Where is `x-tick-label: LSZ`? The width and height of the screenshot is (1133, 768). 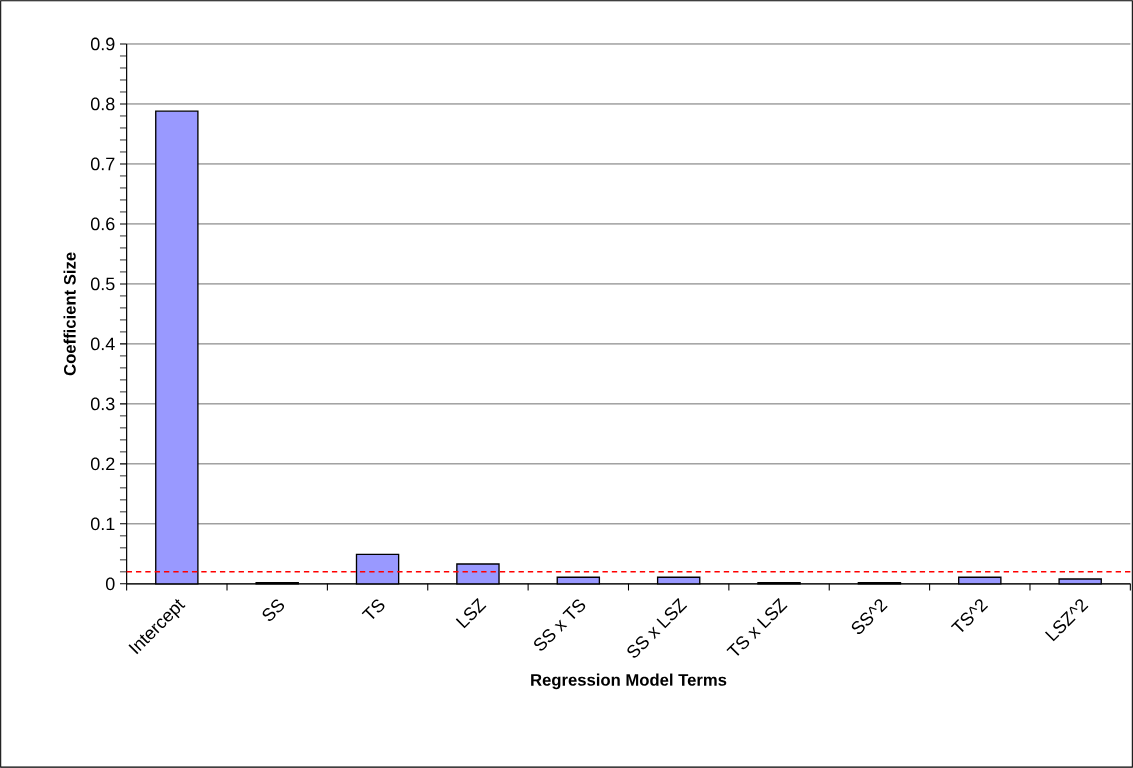
x-tick-label: LSZ is located at coordinates (471, 613).